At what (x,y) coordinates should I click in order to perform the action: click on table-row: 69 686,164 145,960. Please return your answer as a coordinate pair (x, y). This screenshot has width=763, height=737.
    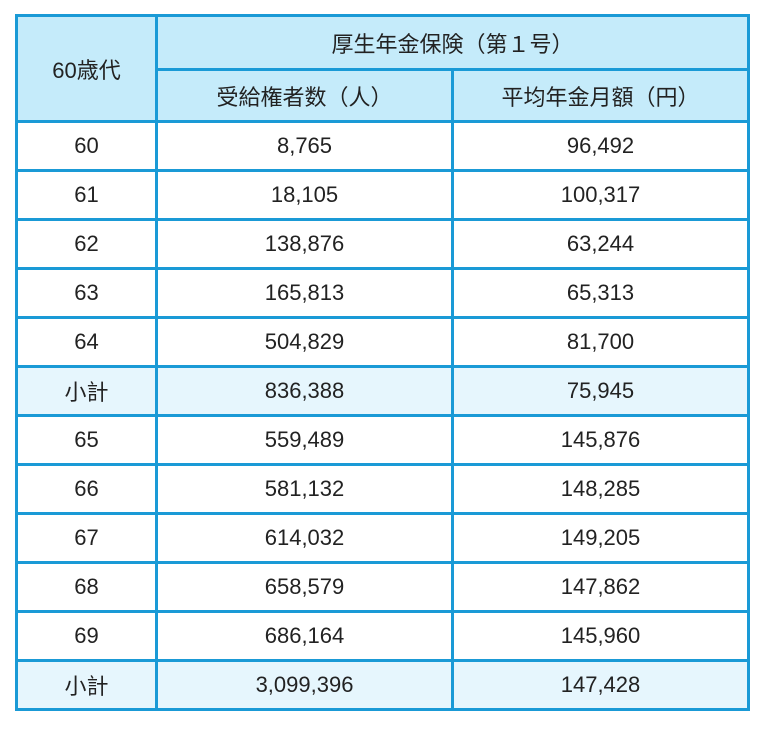
    Looking at the image, I should click on (382, 636).